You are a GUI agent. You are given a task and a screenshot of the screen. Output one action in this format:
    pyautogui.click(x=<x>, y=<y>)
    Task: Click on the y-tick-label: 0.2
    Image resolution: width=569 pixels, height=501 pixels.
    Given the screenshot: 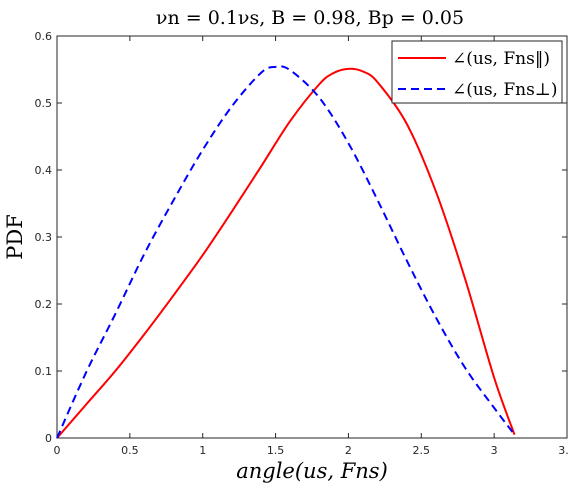 What is the action you would take?
    pyautogui.click(x=44, y=304)
    